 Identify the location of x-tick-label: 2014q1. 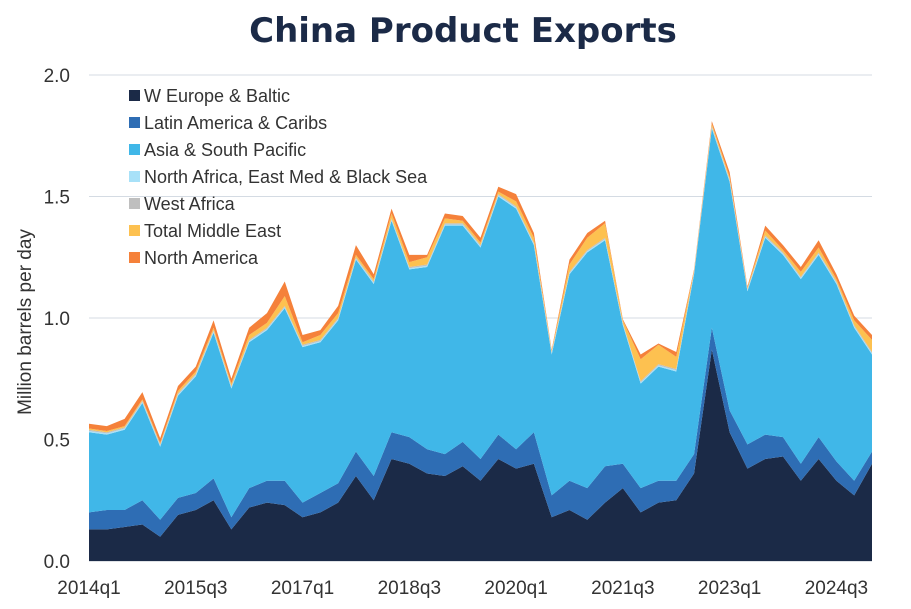
(88, 588).